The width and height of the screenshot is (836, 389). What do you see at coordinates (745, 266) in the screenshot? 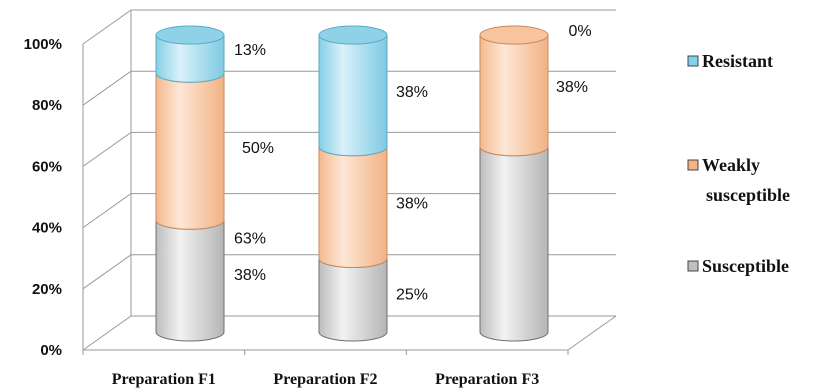
I see `legend-label: Susceptible` at bounding box center [745, 266].